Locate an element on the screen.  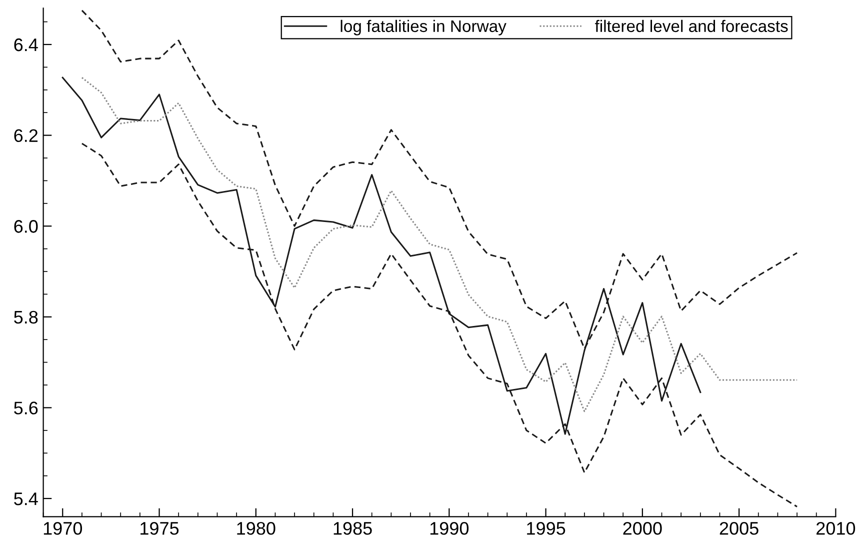
y-tick-label: 5.4 is located at coordinates (26, 499).